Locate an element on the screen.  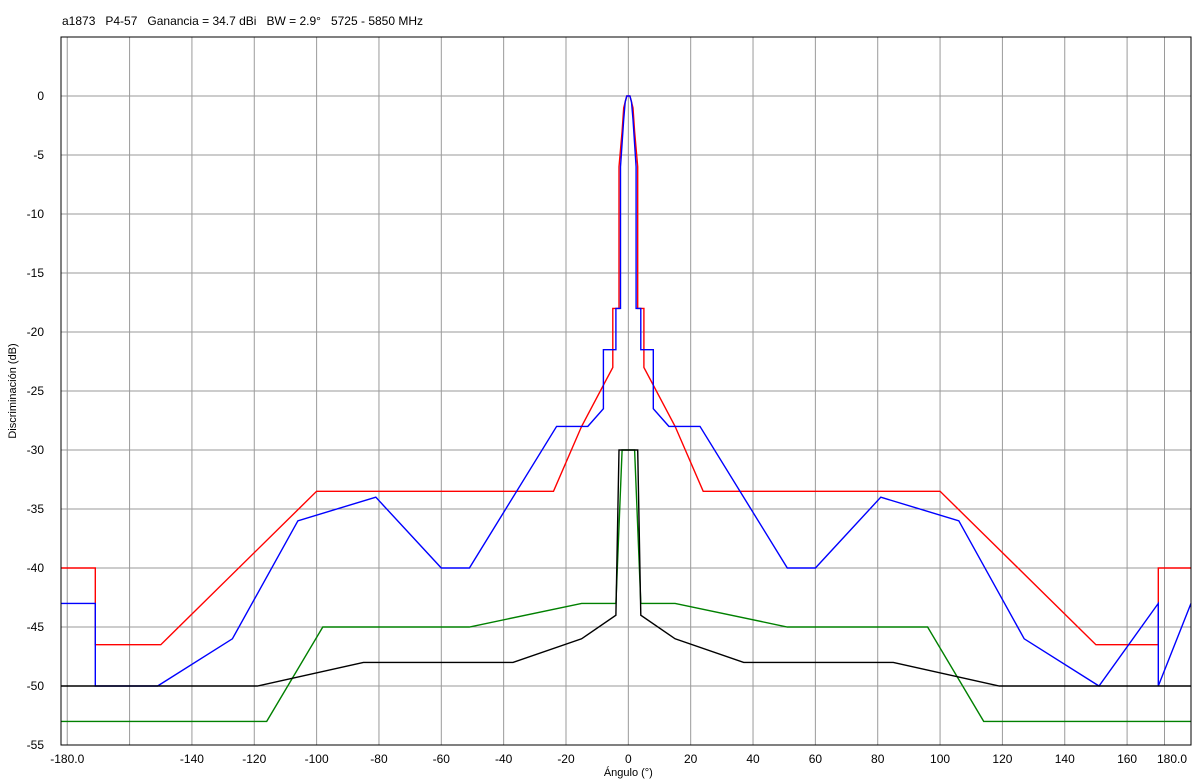
x-axis-label: Ángulo (°) is located at coordinates (628, 772).